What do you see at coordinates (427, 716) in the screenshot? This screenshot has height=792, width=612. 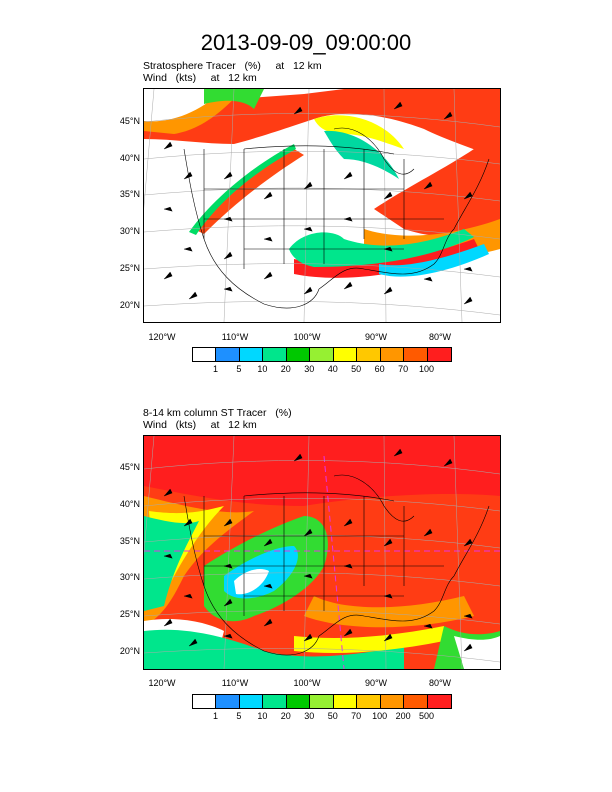 I see `bottom-colorbar-label: 500` at bounding box center [427, 716].